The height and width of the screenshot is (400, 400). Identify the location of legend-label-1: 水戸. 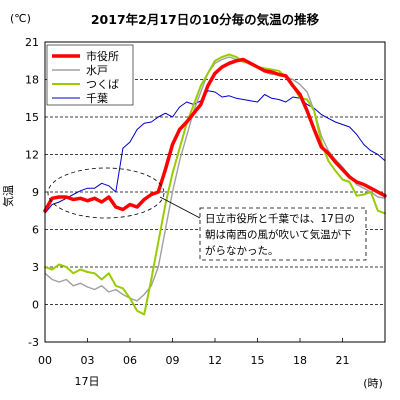
(97, 70).